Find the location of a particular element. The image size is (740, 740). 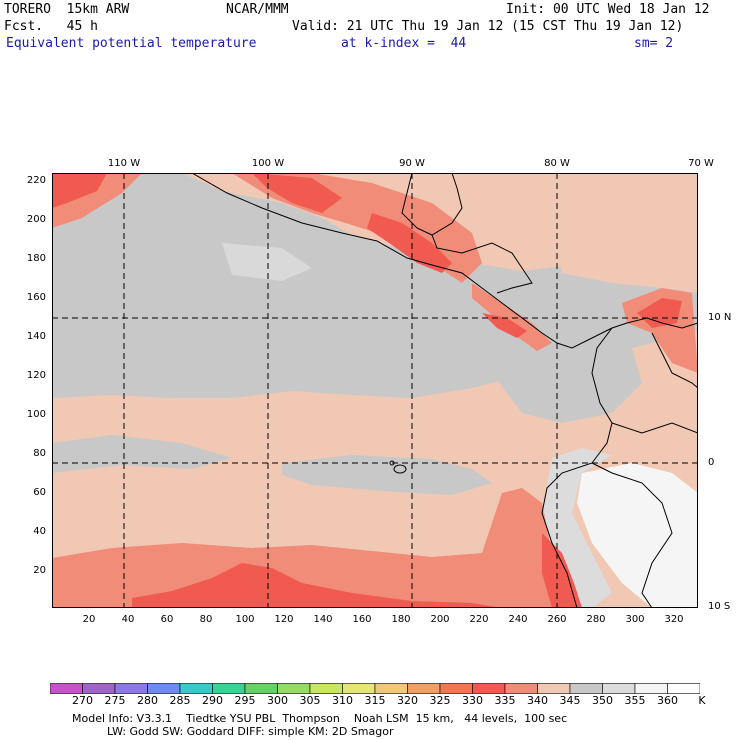

y-tick-label: 160 is located at coordinates (36, 297).